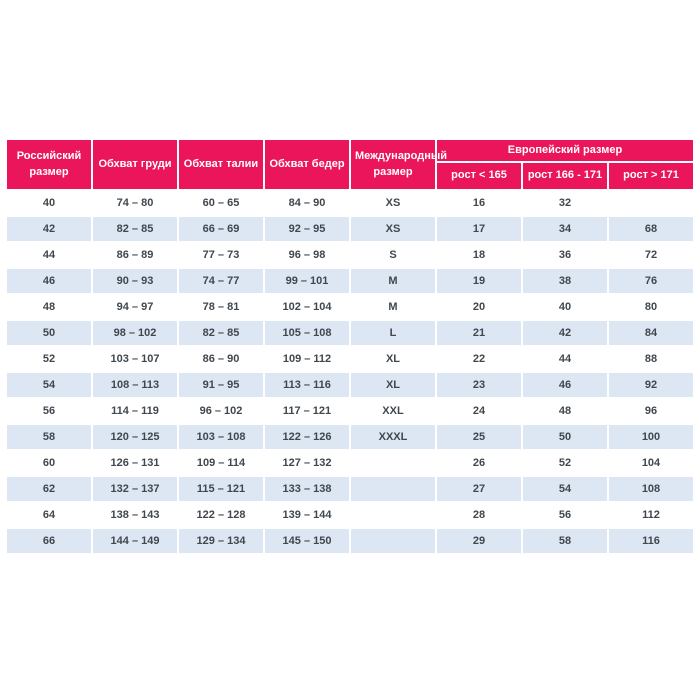 The image size is (700, 700). What do you see at coordinates (479, 281) in the screenshot?
I see `size-cell: 19` at bounding box center [479, 281].